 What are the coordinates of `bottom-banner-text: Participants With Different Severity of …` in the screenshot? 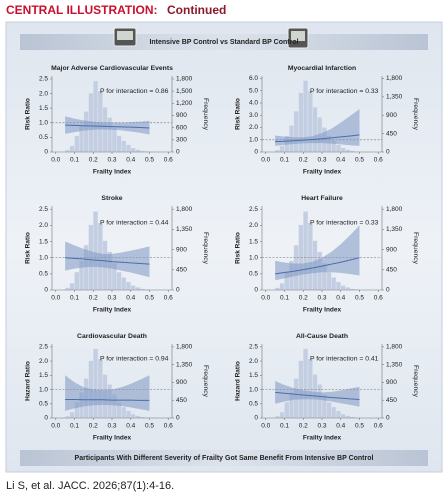 It's located at (224, 458).